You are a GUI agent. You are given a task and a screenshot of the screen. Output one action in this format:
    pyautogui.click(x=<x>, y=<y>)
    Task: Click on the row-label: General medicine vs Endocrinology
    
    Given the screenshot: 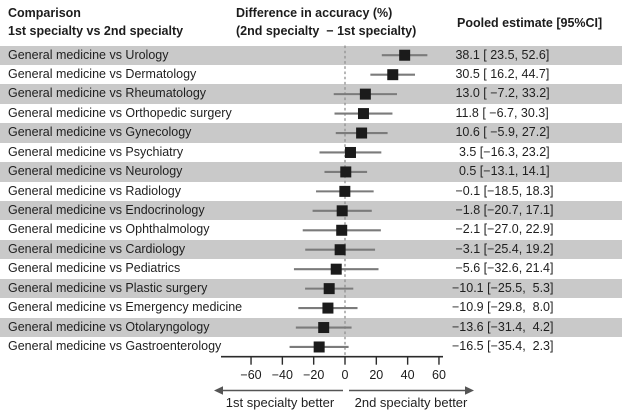 What is the action you would take?
    pyautogui.click(x=106, y=210)
    